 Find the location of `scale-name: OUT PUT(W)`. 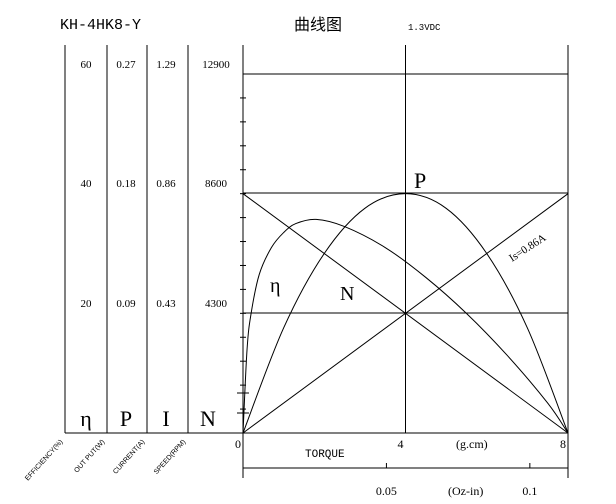

scale-name: OUT PUT(W) is located at coordinates (89, 457).